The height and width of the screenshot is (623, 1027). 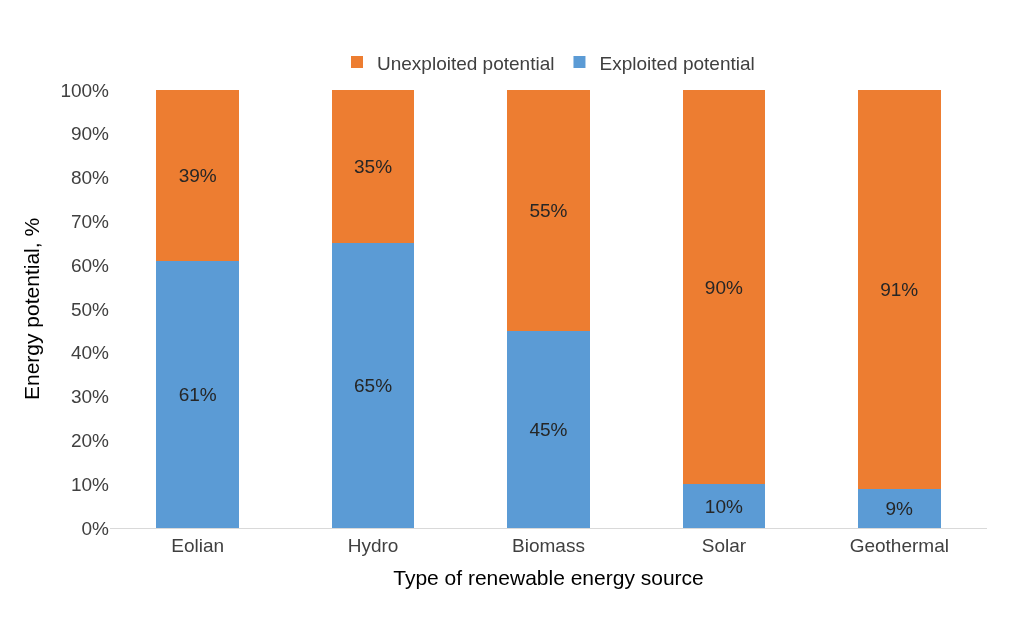 I want to click on data-label: 65%, so click(x=373, y=386).